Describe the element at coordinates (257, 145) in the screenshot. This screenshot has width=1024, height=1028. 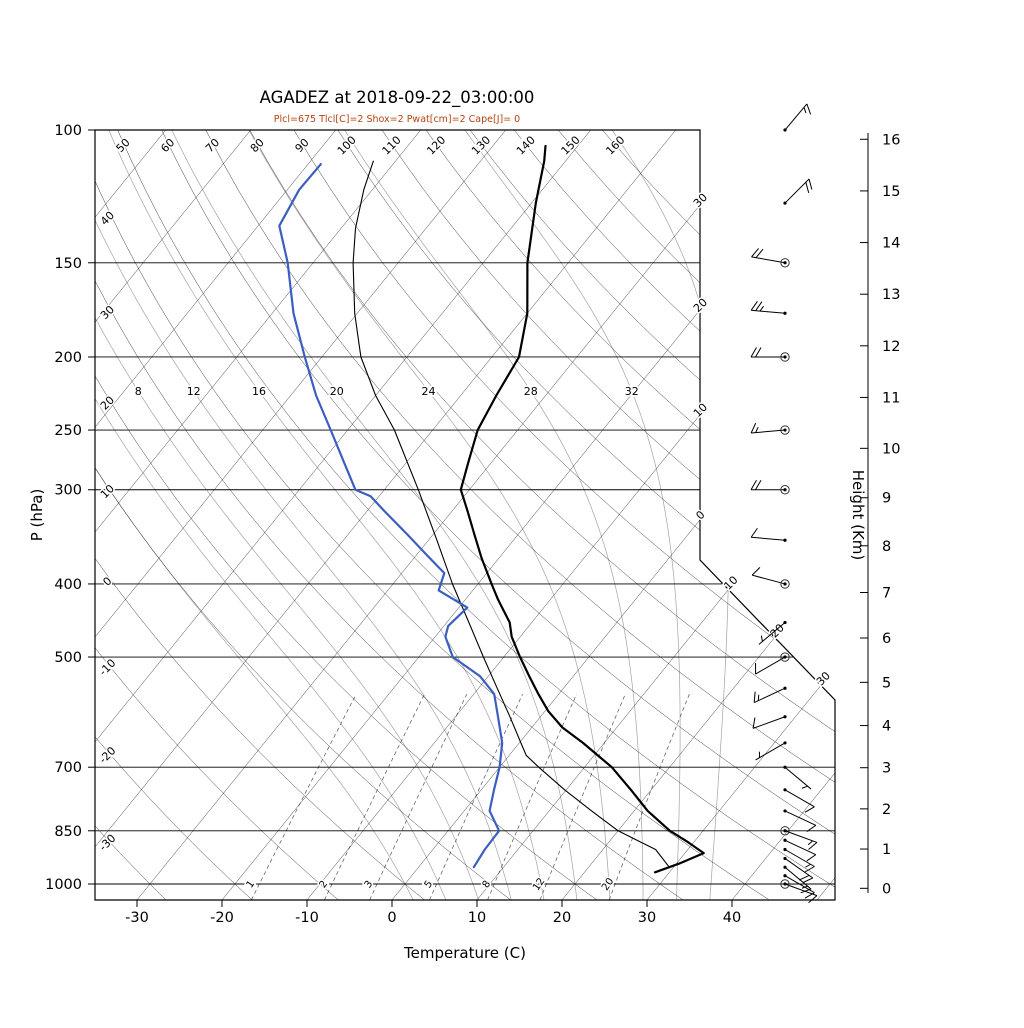
I see `dry-adiabat-top-label: 80` at that location.